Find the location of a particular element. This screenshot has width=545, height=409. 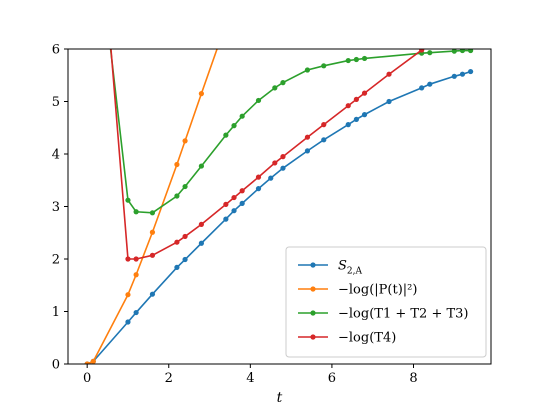

y-tick-label: 2 is located at coordinates (56, 260).